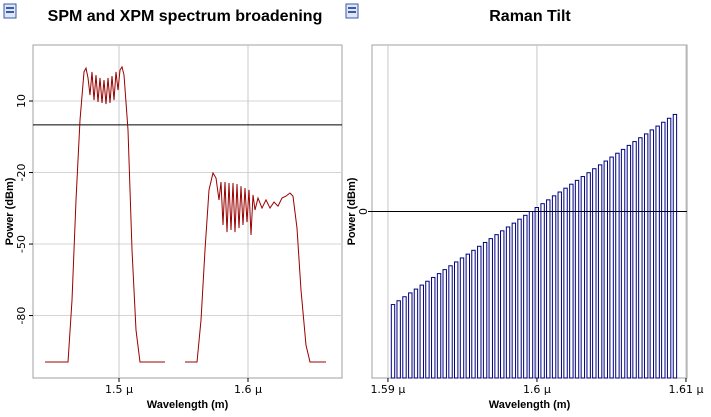 This screenshot has width=711, height=417. Describe the element at coordinates (185, 16) in the screenshot. I see `chart-title: SPM and XPM spectrum broadening` at that location.